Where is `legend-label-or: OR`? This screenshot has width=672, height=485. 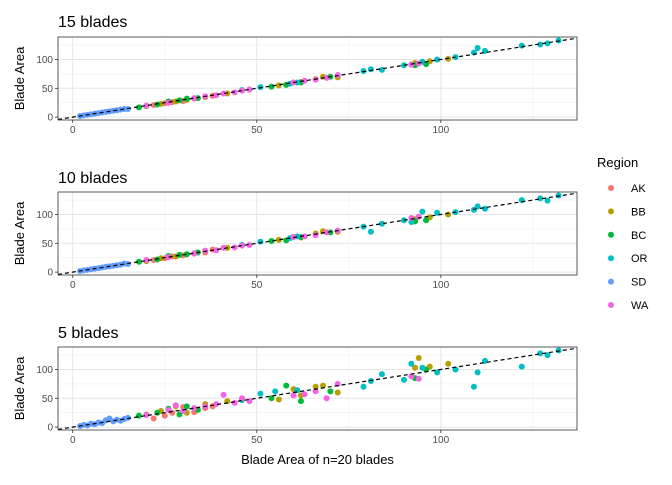
legend-label-or: OR is located at coordinates (639, 259).